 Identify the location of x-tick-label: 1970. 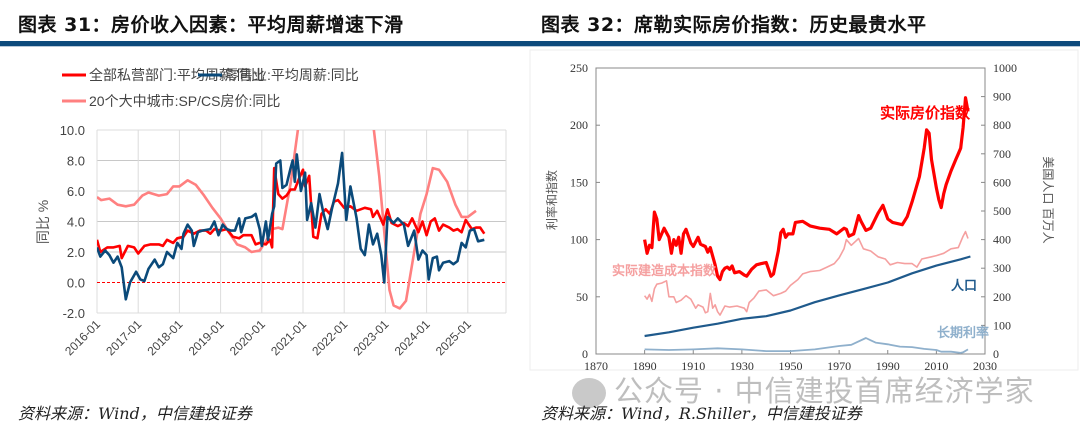
(839, 366).